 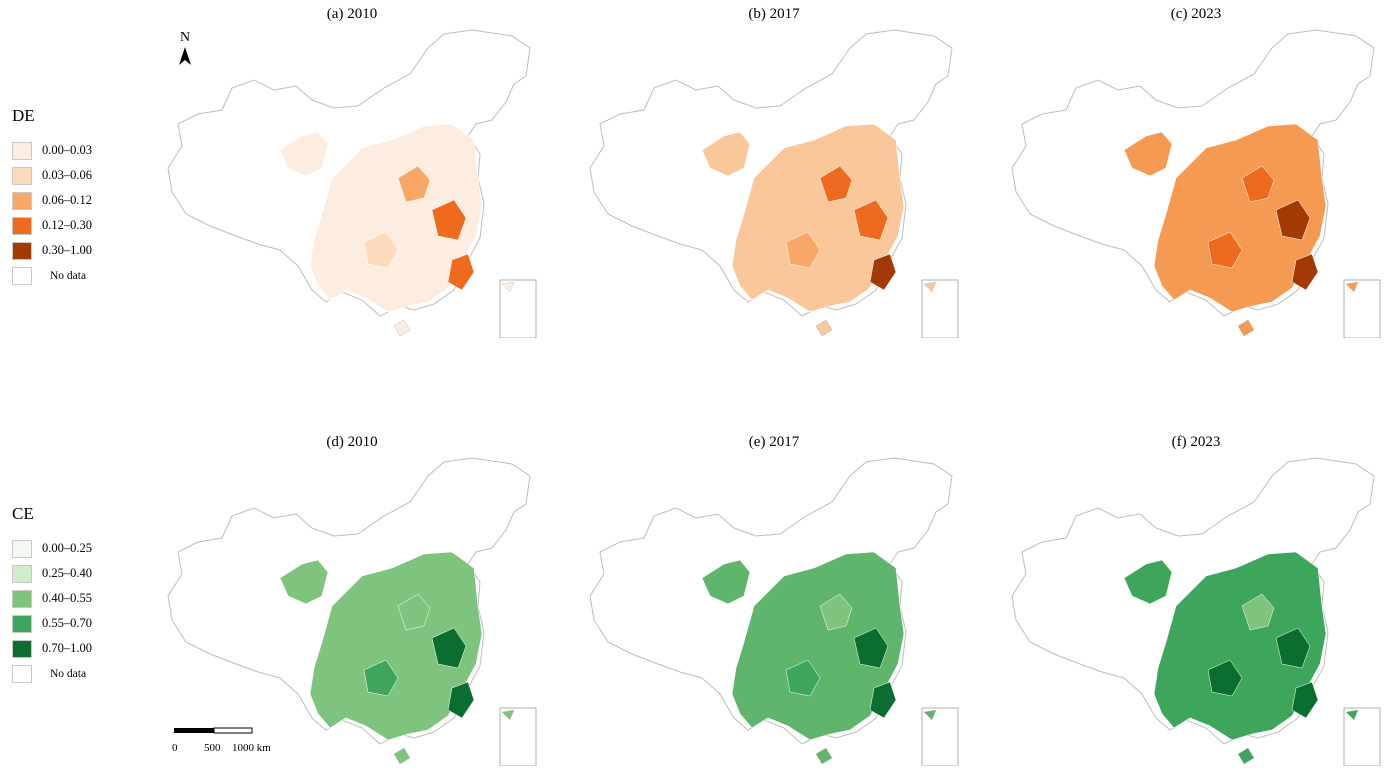 What do you see at coordinates (67, 573) in the screenshot?
I see `legend-label: 0.25–0.40` at bounding box center [67, 573].